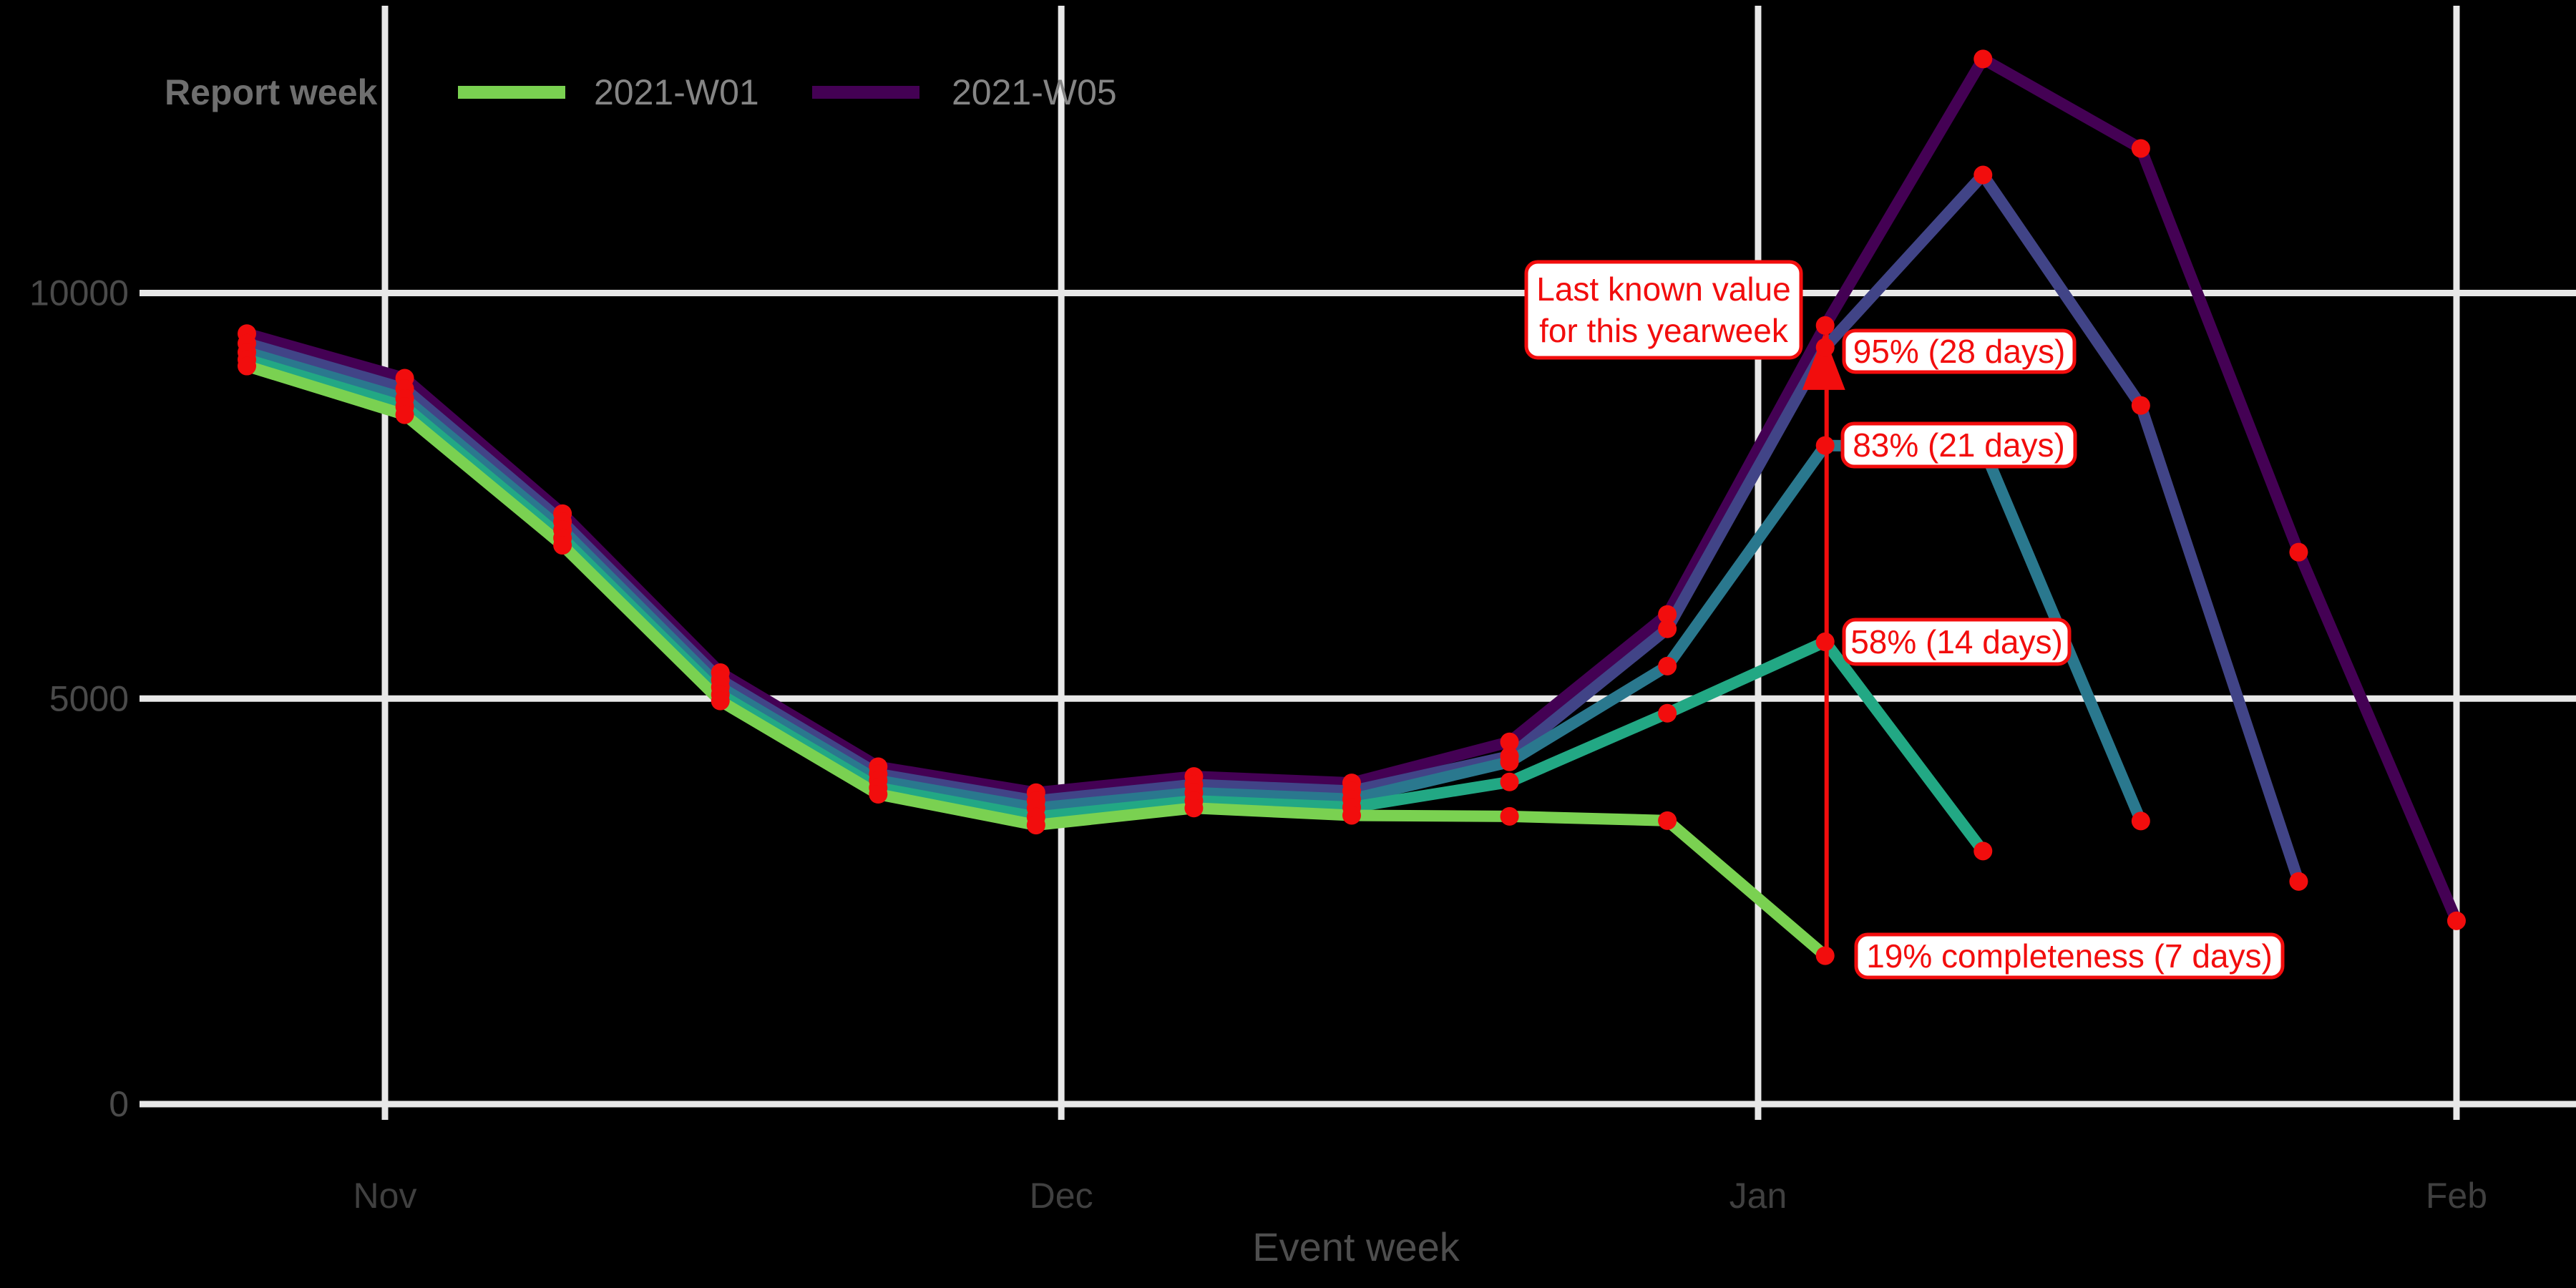 The width and height of the screenshot is (2576, 1288). What do you see at coordinates (1356, 1246) in the screenshot?
I see `x-axis-title: Event week` at bounding box center [1356, 1246].